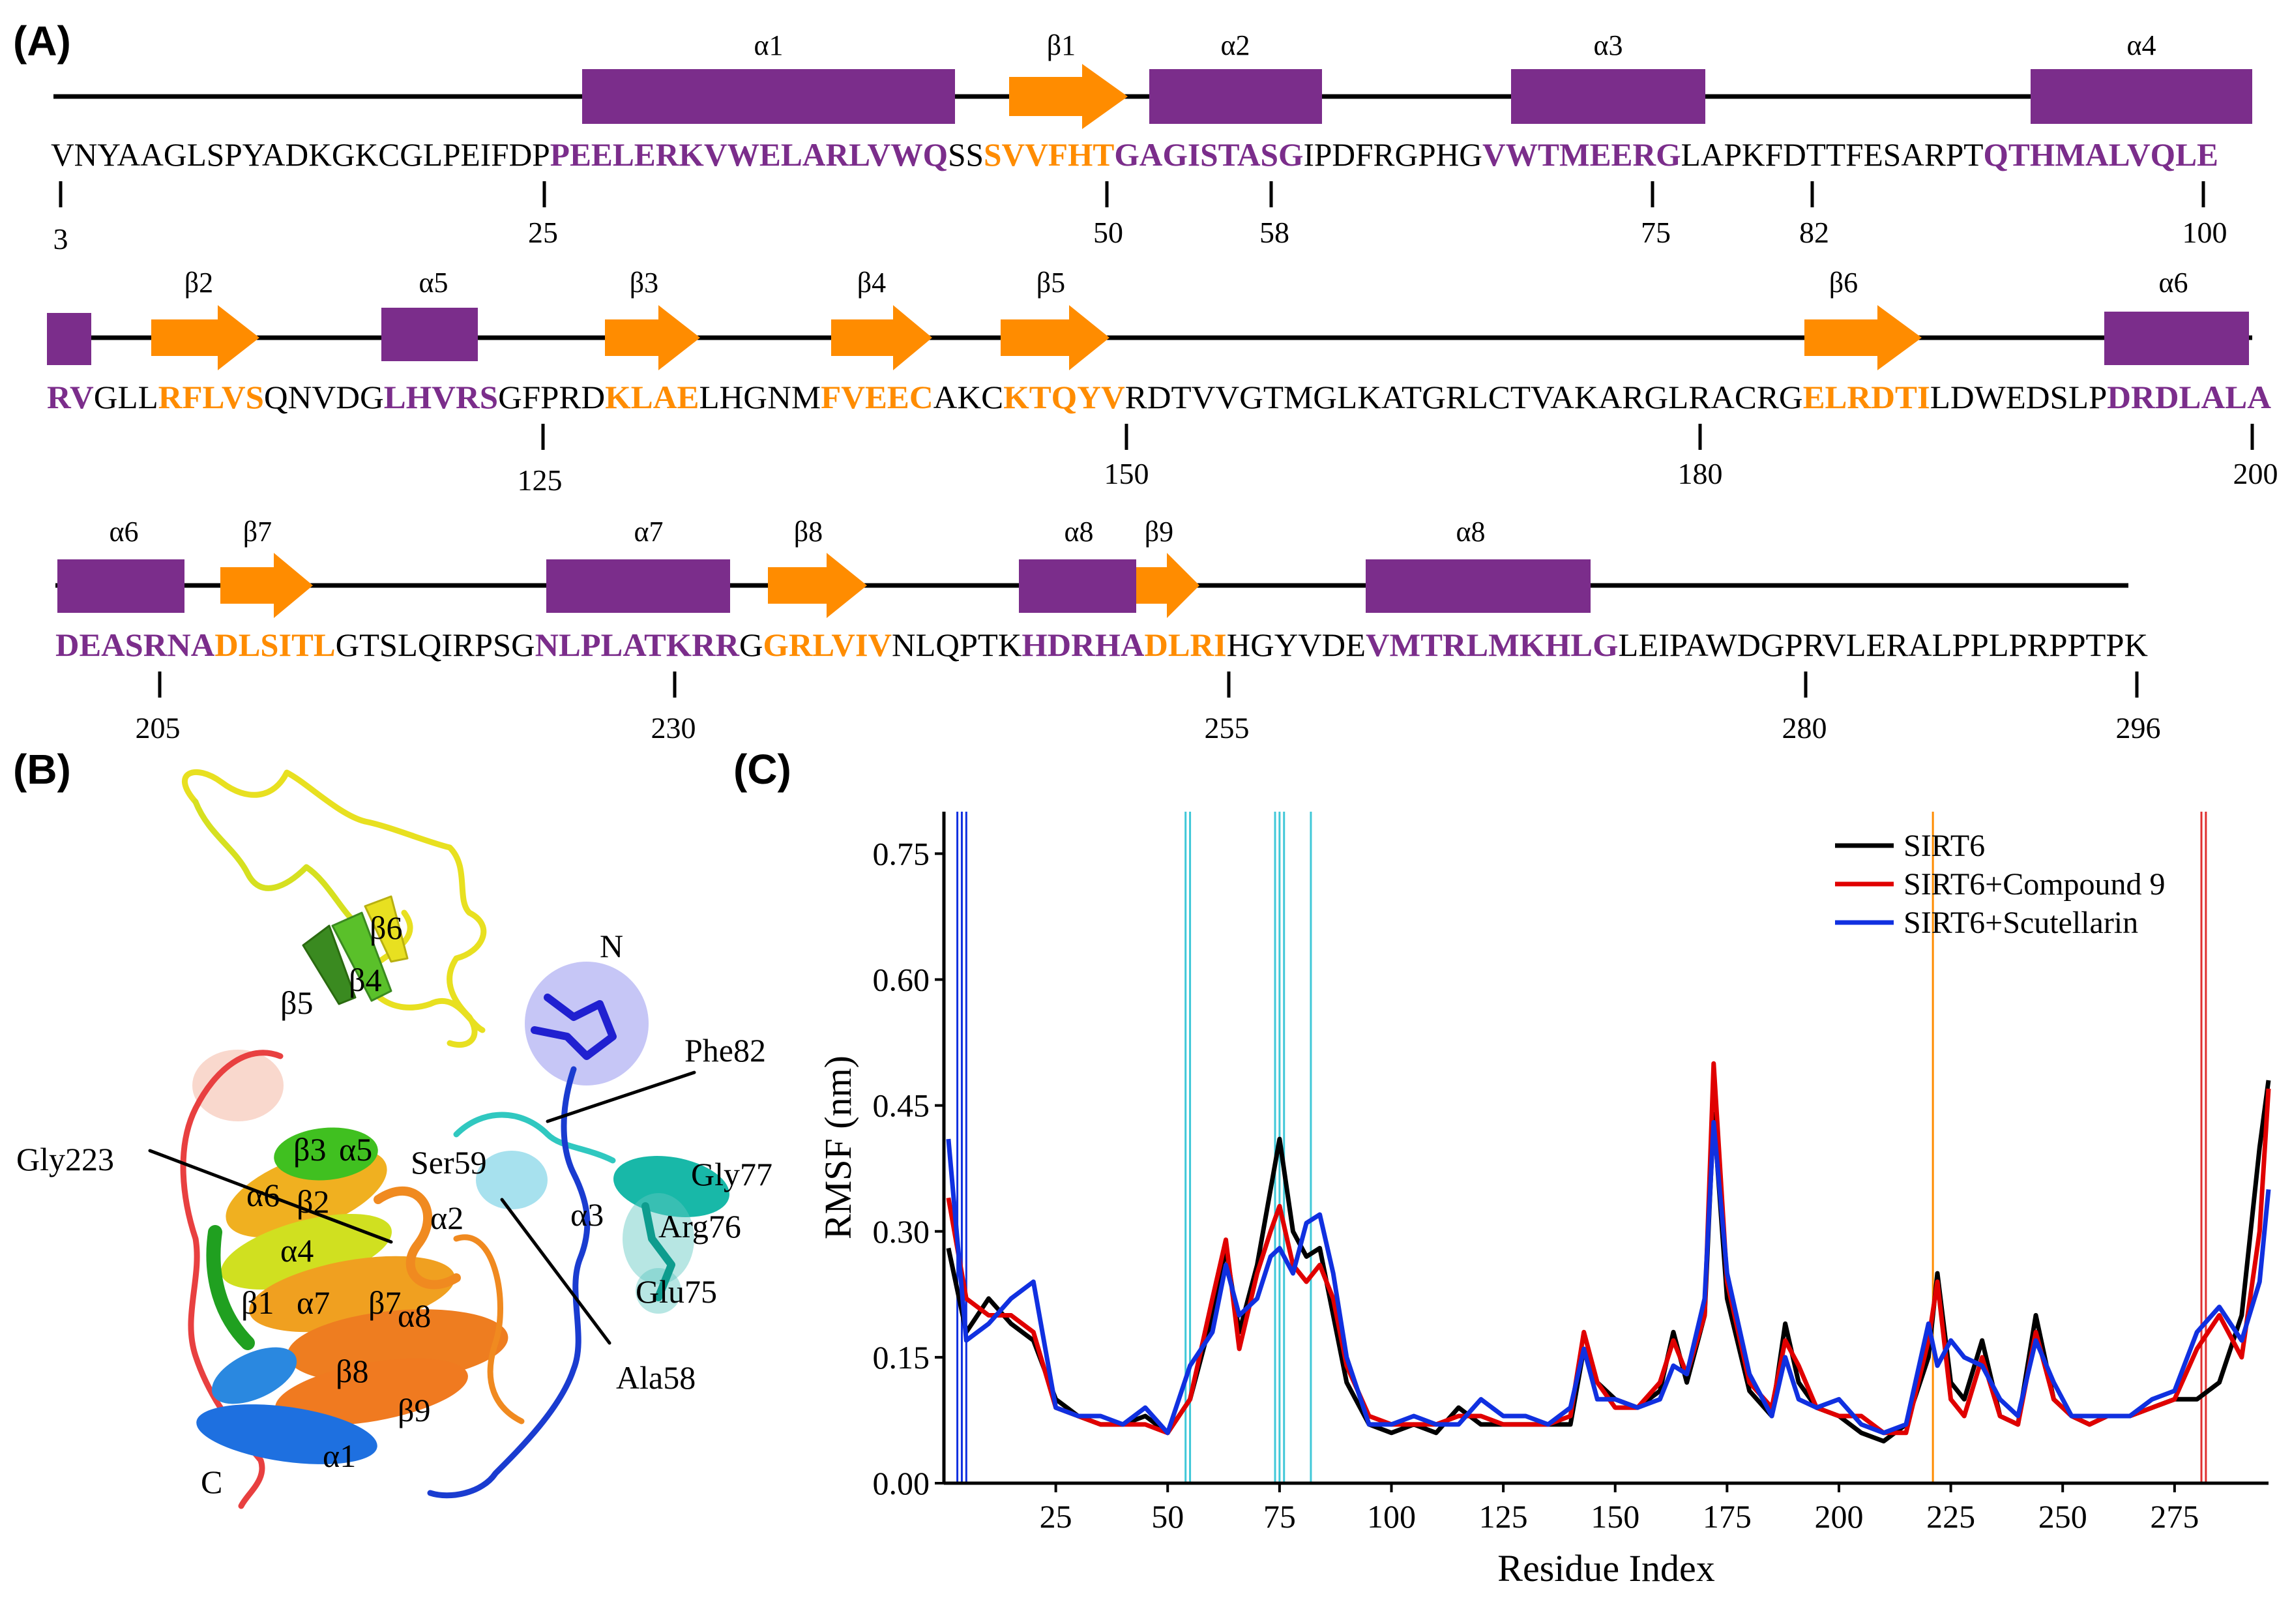 The width and height of the screenshot is (2292, 1624). What do you see at coordinates (489, 1329) in the screenshot?
I see `orange-loop` at bounding box center [489, 1329].